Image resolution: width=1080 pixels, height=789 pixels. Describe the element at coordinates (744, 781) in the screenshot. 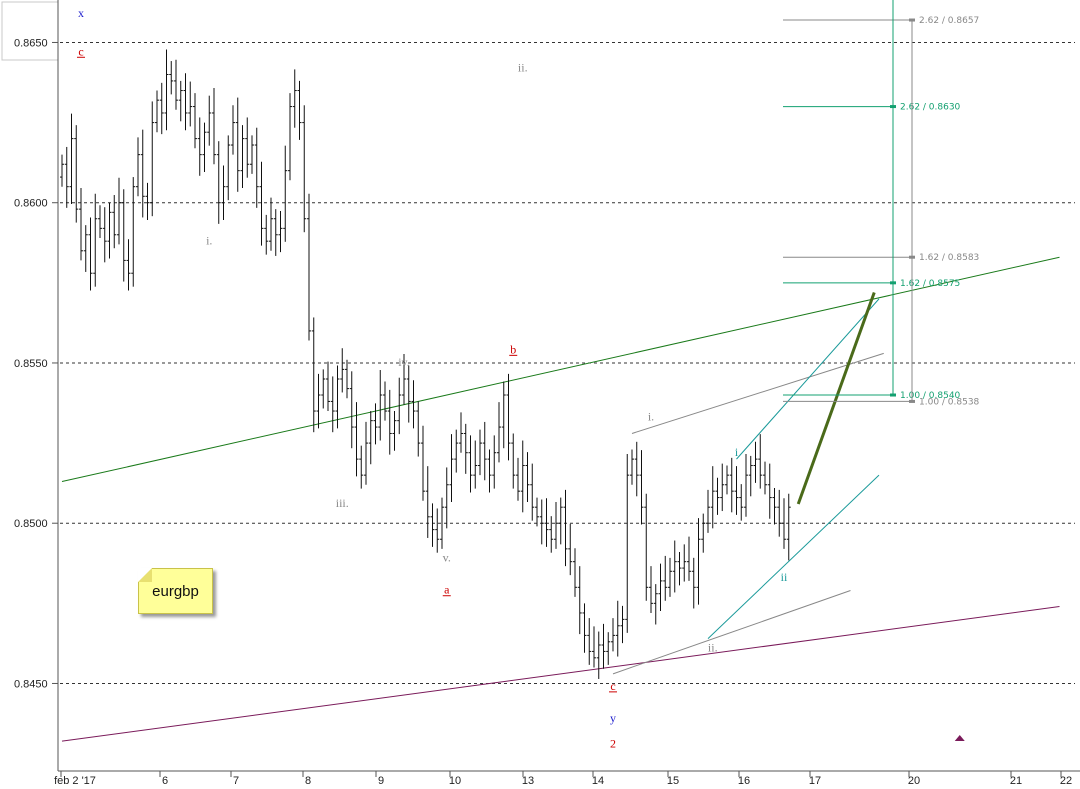

I see `x-tick-label: 16` at that location.